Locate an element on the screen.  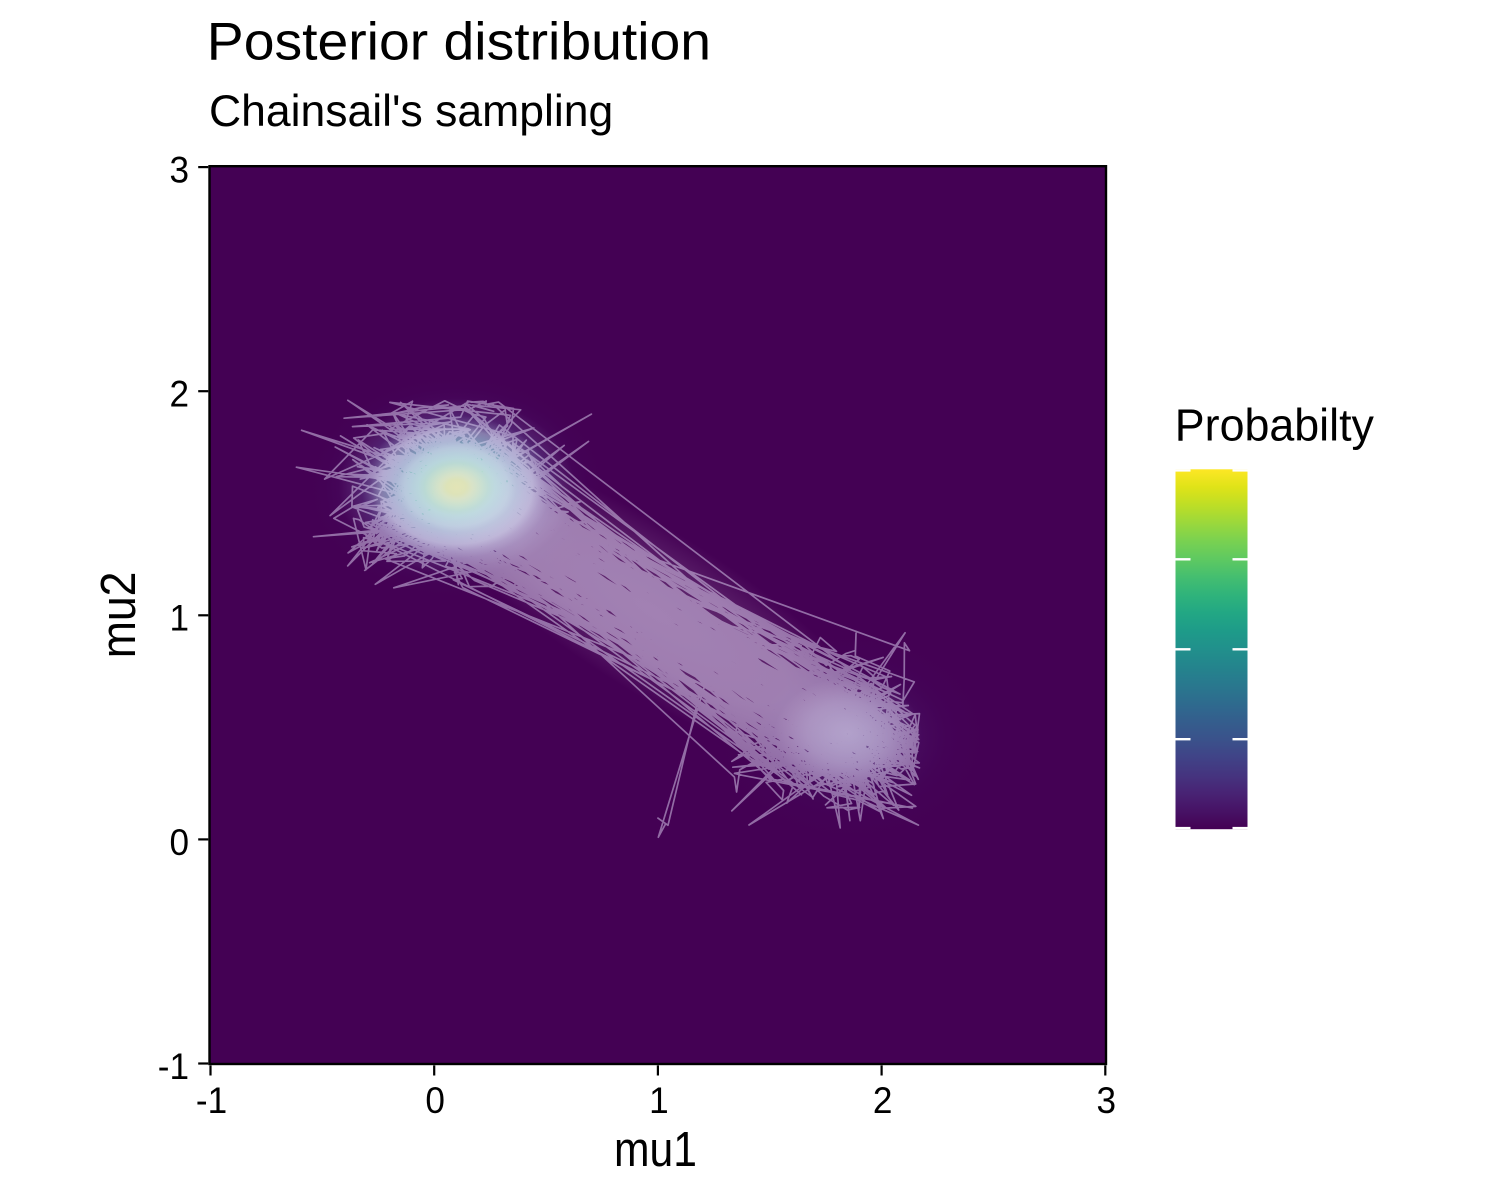
svg-text: Chainsail's sampling is located at coordinates (411, 111).